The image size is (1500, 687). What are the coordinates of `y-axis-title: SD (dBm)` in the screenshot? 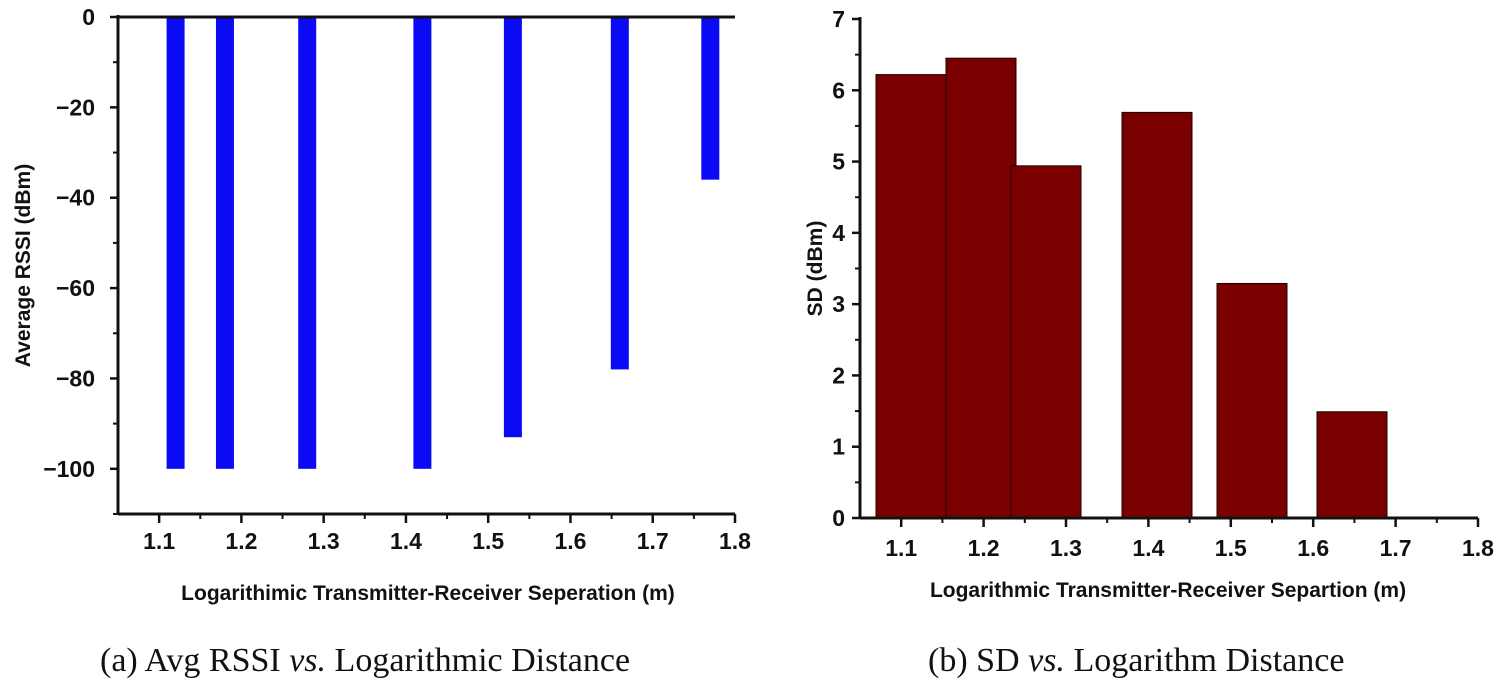 It's located at (815, 269).